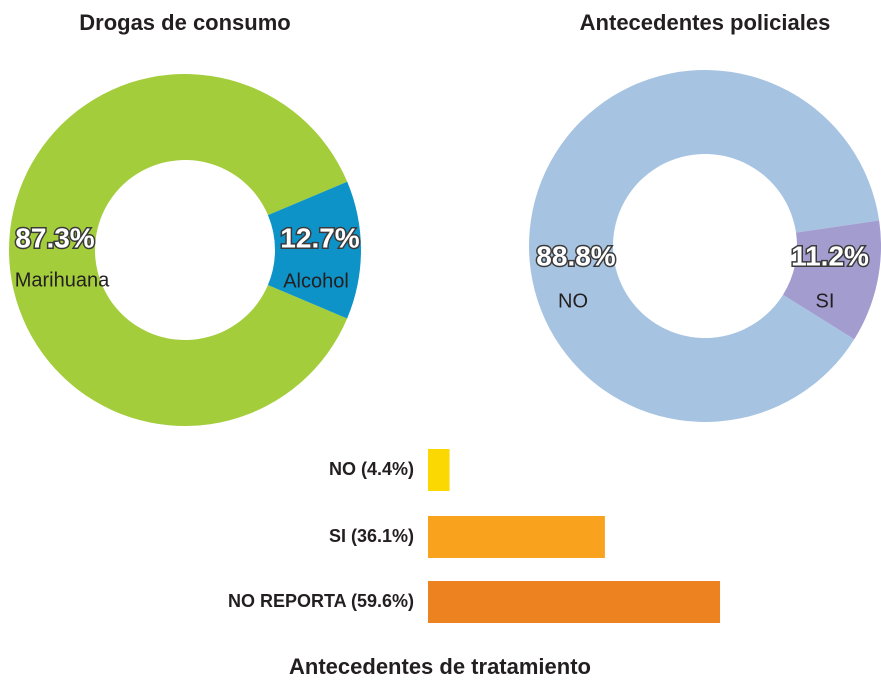 This screenshot has width=881, height=685. I want to click on category-label: SI, so click(825, 301).